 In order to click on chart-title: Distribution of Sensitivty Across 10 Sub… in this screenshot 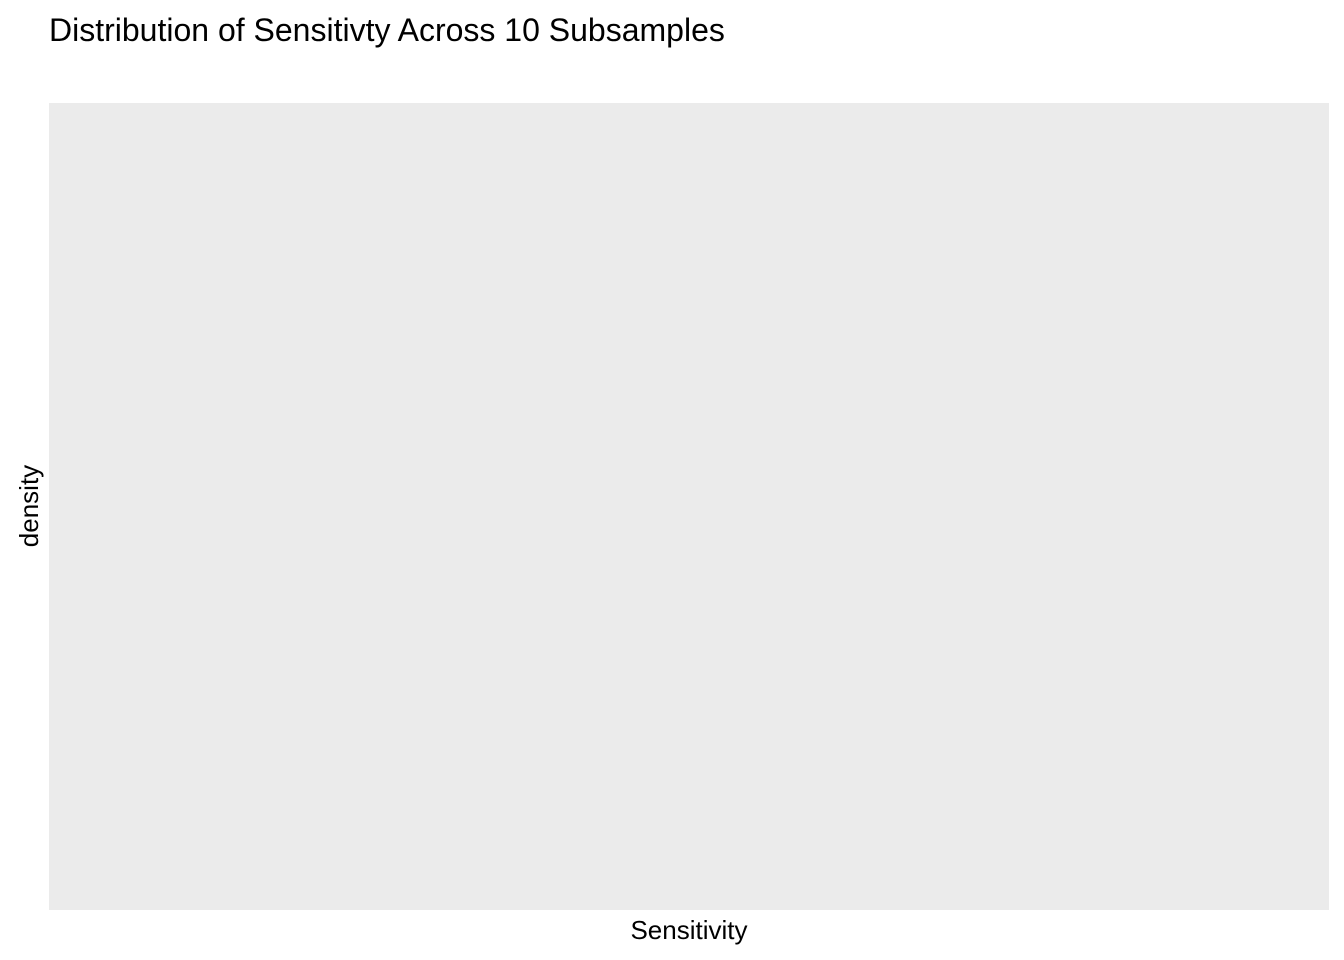, I will do `click(387, 30)`.